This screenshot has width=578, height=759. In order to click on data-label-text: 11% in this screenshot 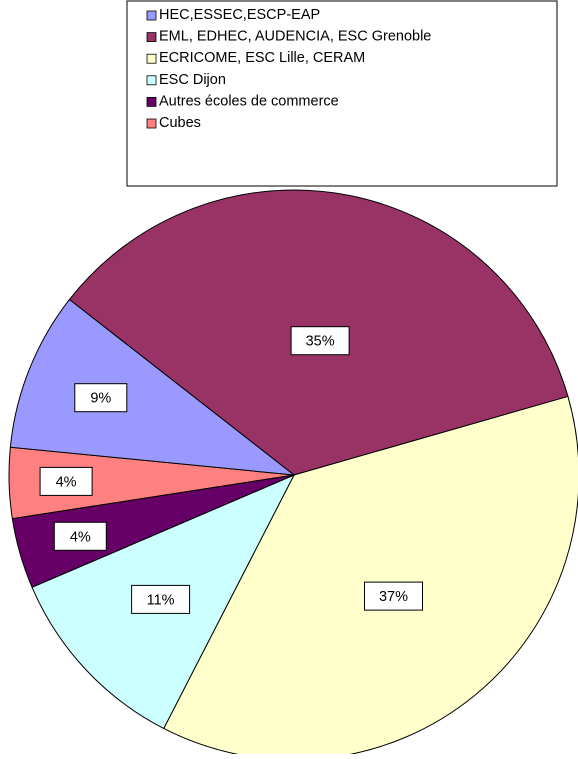, I will do `click(161, 600)`.